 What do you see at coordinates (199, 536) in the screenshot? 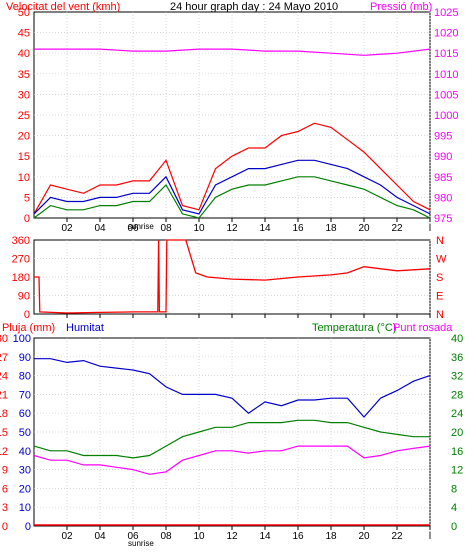
I see `x-tick-label: 10` at bounding box center [199, 536].